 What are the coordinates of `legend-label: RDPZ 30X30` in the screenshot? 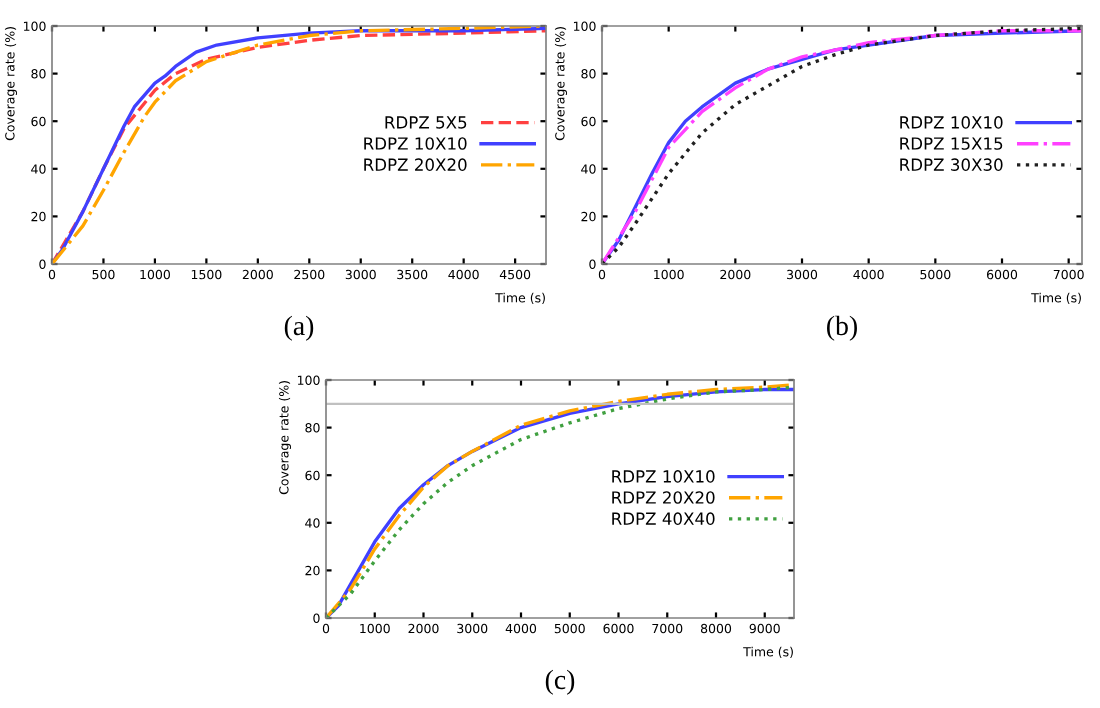 It's located at (951, 164).